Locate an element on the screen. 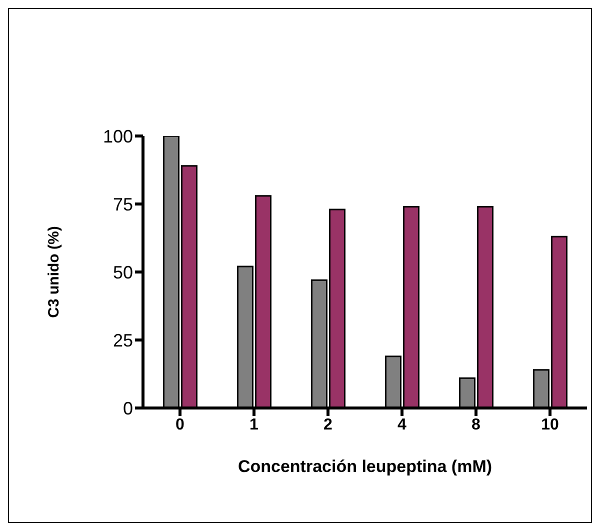 The height and width of the screenshot is (531, 600). x-tick-label: 4 is located at coordinates (402, 425).